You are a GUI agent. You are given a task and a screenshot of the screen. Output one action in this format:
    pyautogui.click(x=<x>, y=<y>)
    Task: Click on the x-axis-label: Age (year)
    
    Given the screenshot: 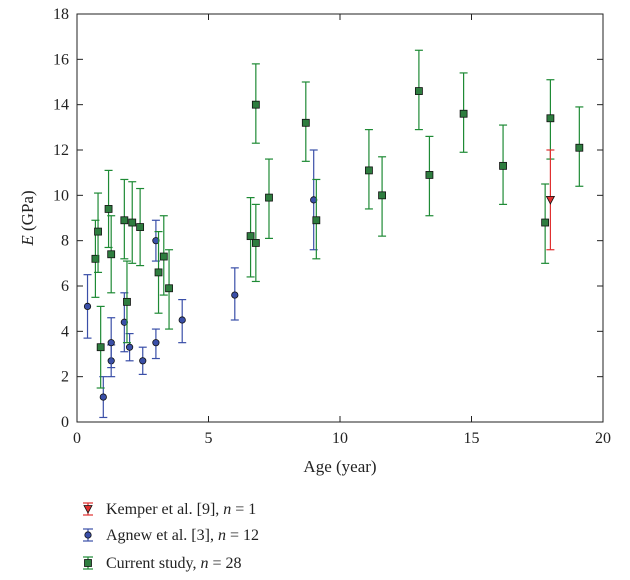 What is the action you would take?
    pyautogui.click(x=339, y=466)
    